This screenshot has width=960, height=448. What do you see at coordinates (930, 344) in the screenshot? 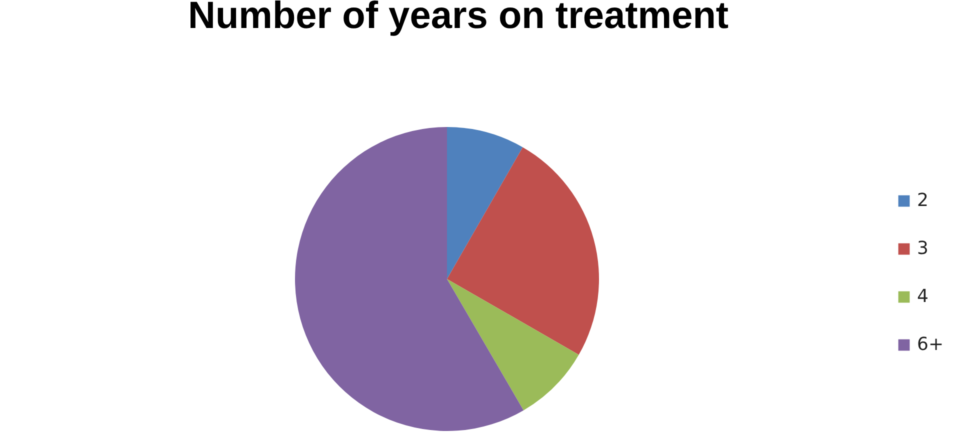
I see `legend-label: 6+` at bounding box center [930, 344].